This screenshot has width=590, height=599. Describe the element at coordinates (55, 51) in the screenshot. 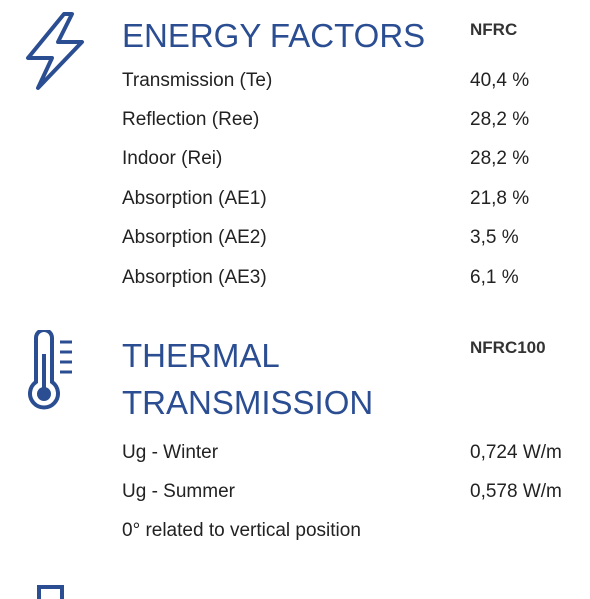

I see `lightning-icon` at that location.